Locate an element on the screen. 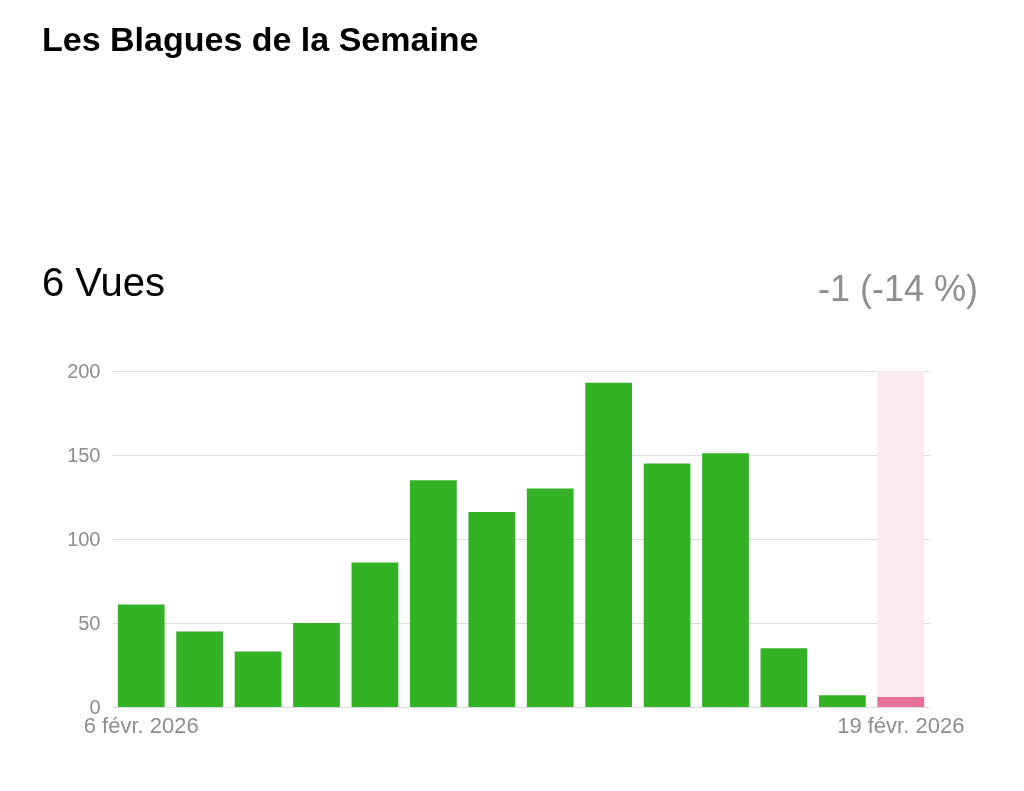 The width and height of the screenshot is (1024, 791). y-tick-label: 200 is located at coordinates (84, 370).